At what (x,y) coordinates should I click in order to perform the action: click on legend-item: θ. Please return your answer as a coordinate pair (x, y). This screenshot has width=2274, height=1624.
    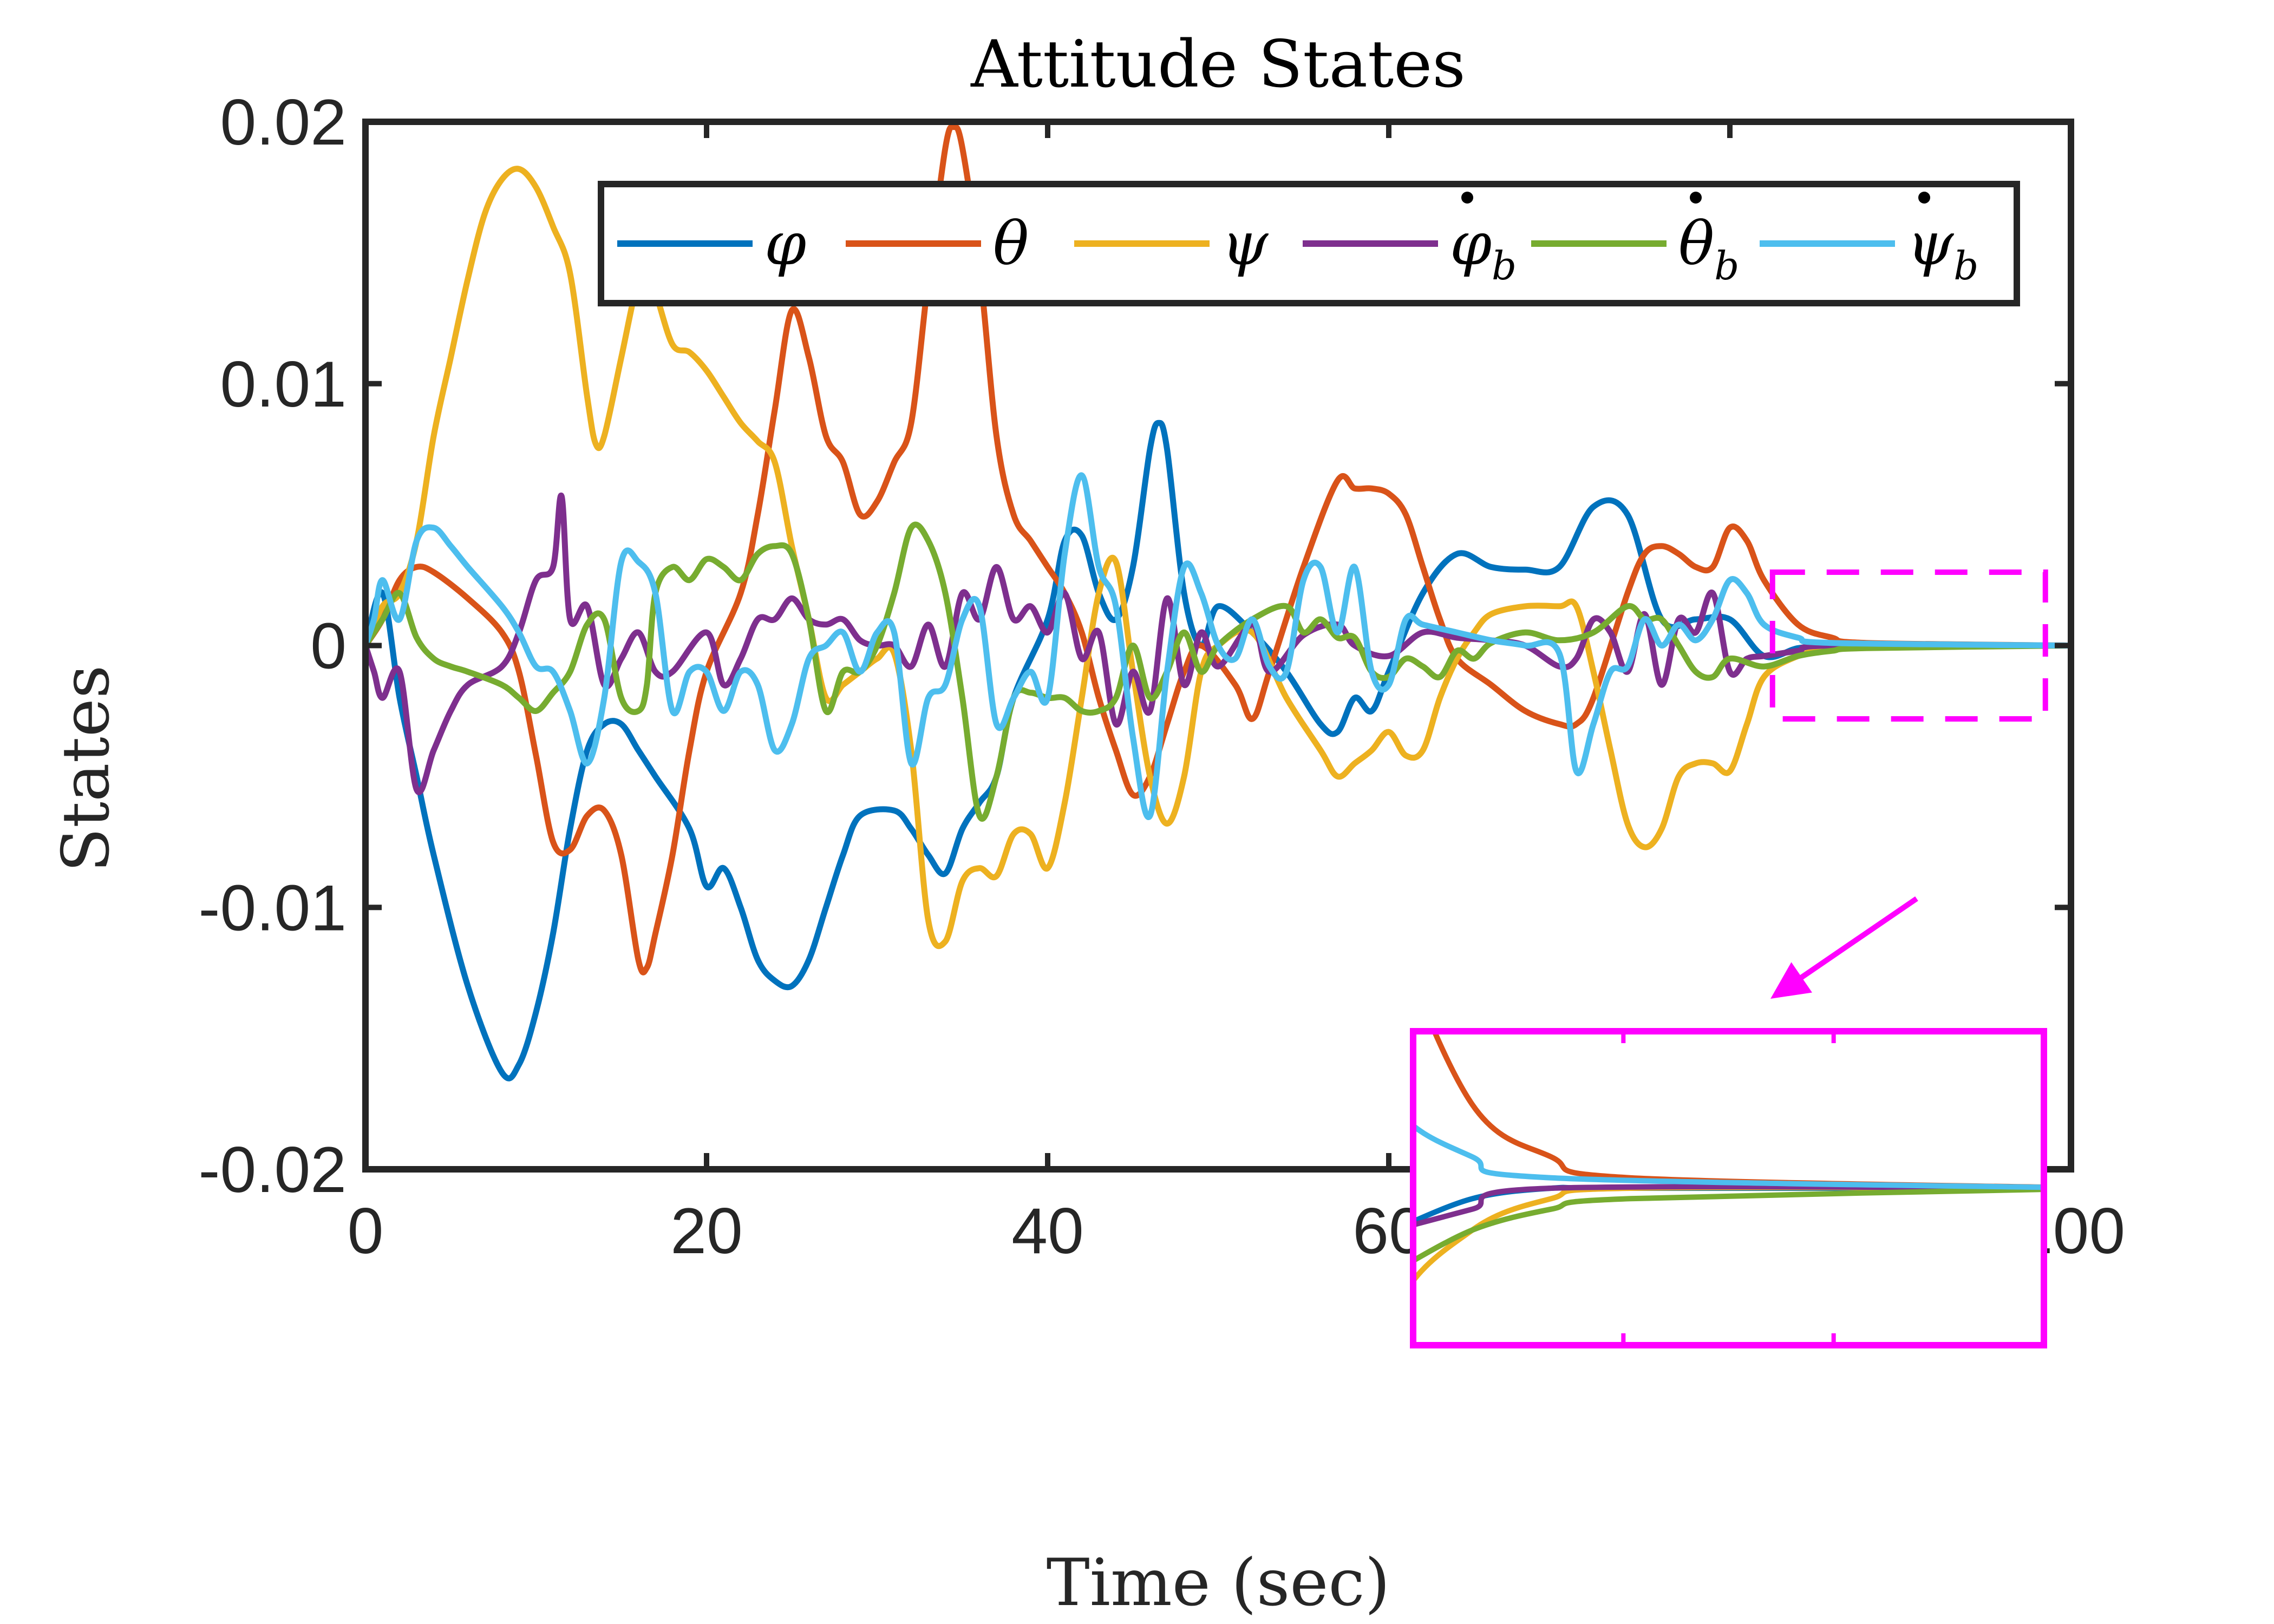
    Looking at the image, I should click on (938, 243).